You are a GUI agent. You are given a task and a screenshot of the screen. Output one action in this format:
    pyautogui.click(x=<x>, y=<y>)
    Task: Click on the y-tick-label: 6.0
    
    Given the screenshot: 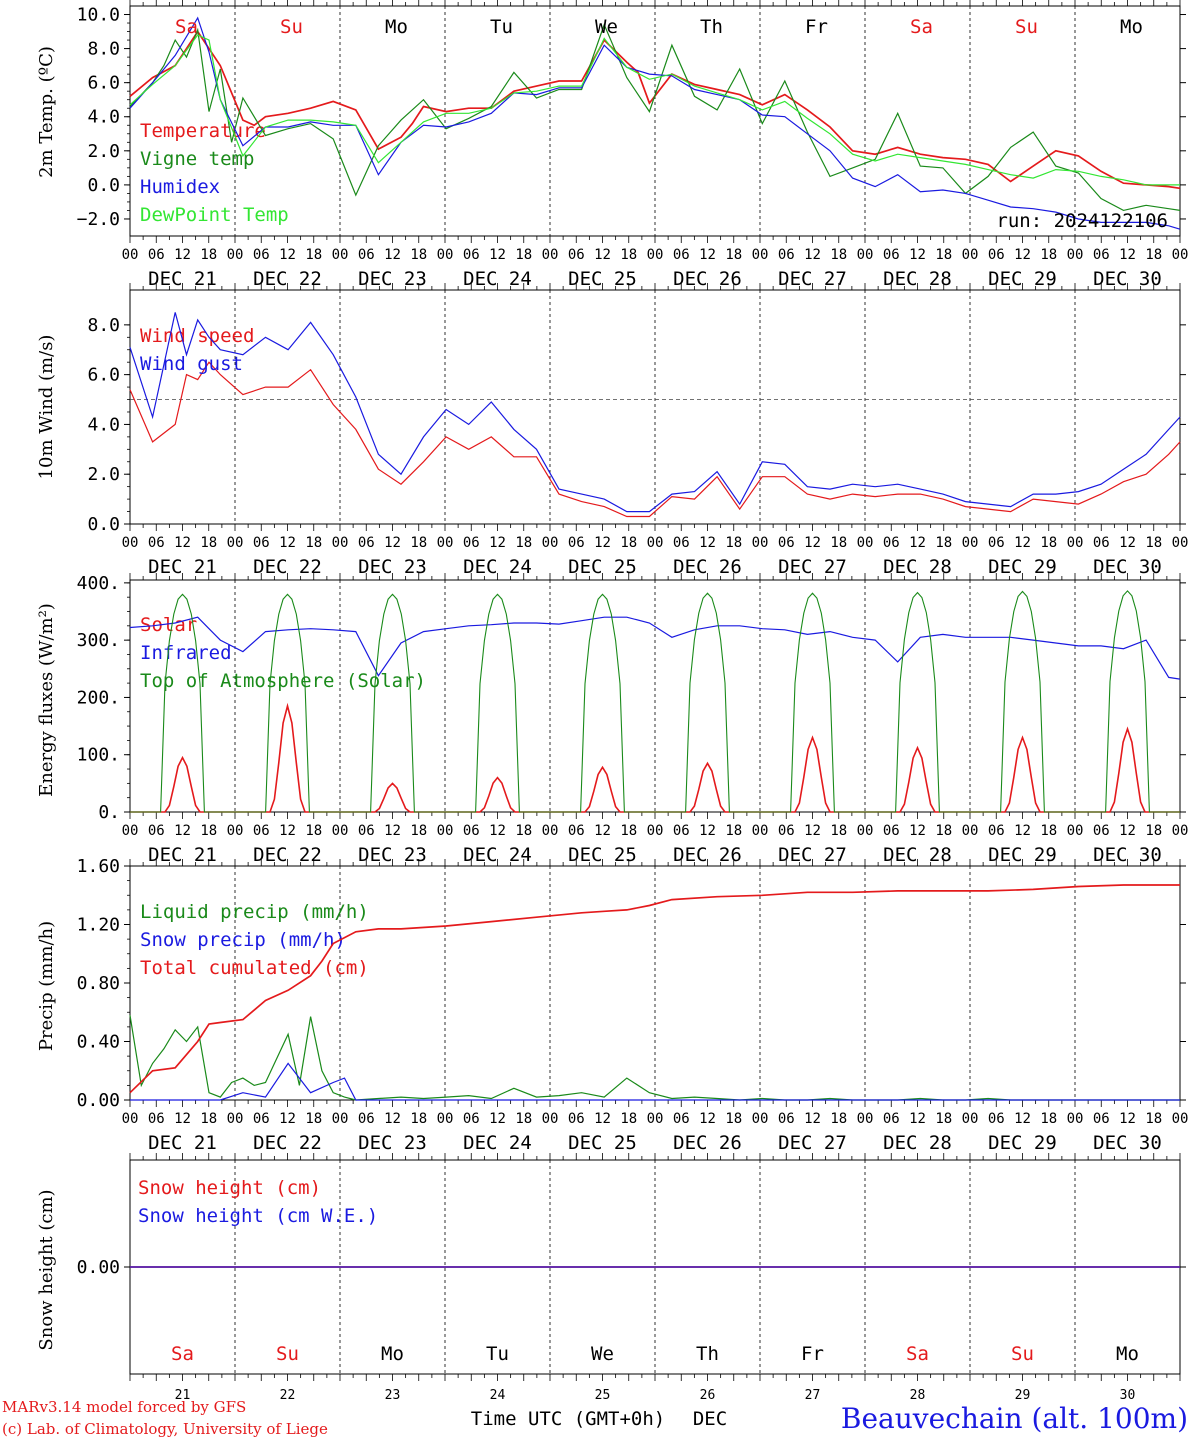 What is the action you would take?
    pyautogui.click(x=103, y=375)
    